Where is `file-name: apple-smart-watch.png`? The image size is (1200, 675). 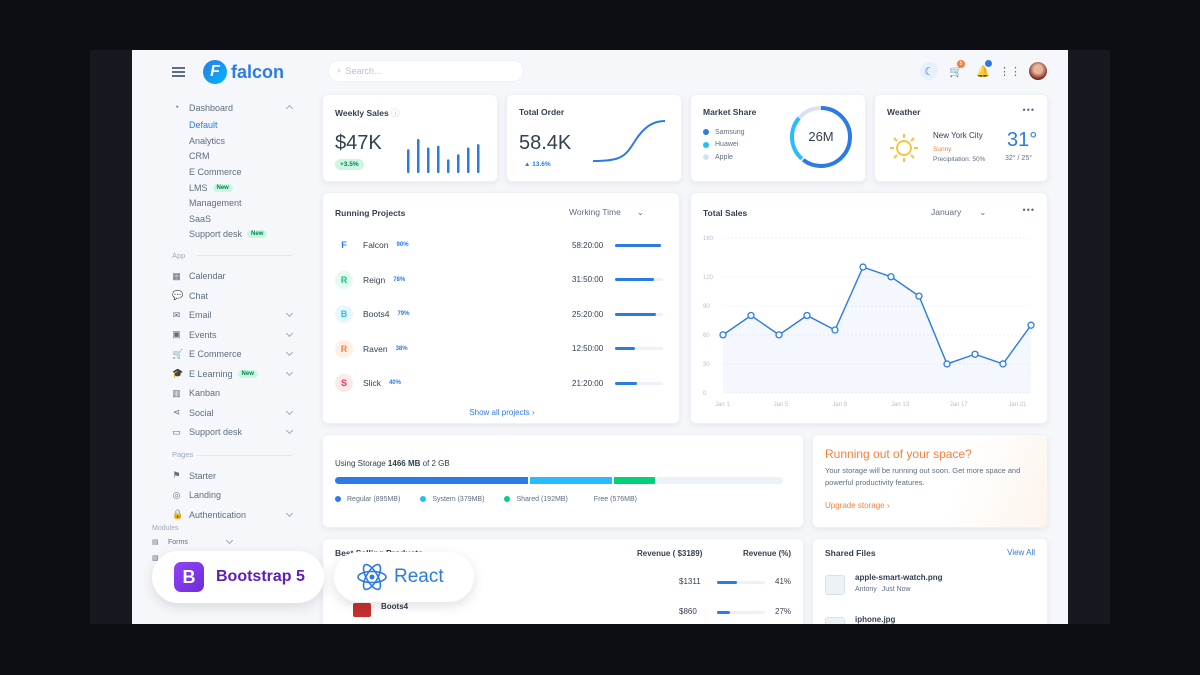 file-name: apple-smart-watch.png is located at coordinates (899, 577).